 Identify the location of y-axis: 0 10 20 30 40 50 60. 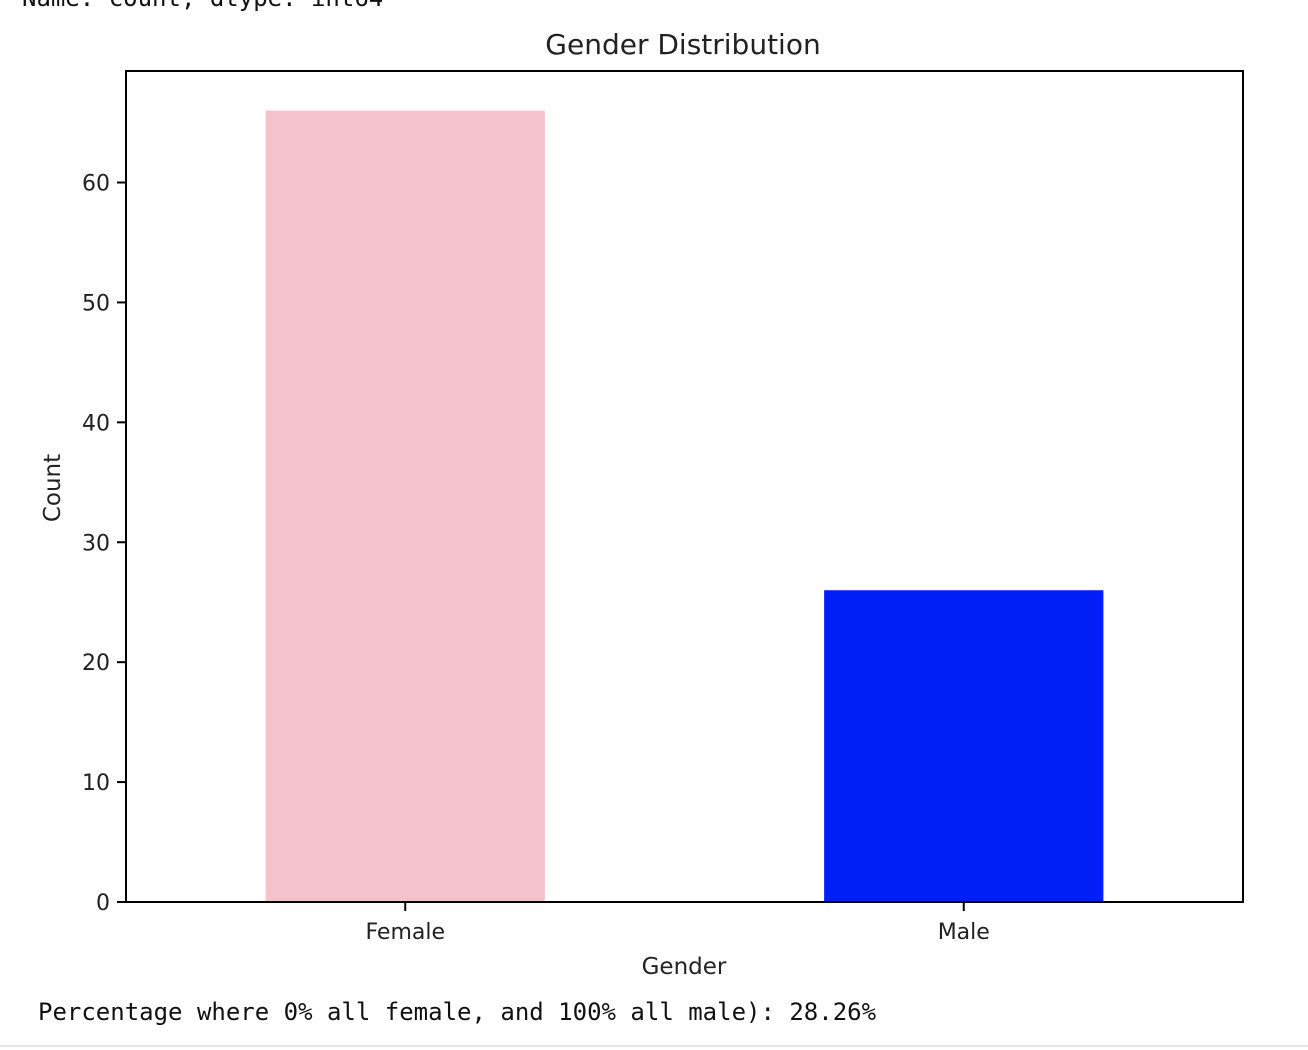
(104, 544).